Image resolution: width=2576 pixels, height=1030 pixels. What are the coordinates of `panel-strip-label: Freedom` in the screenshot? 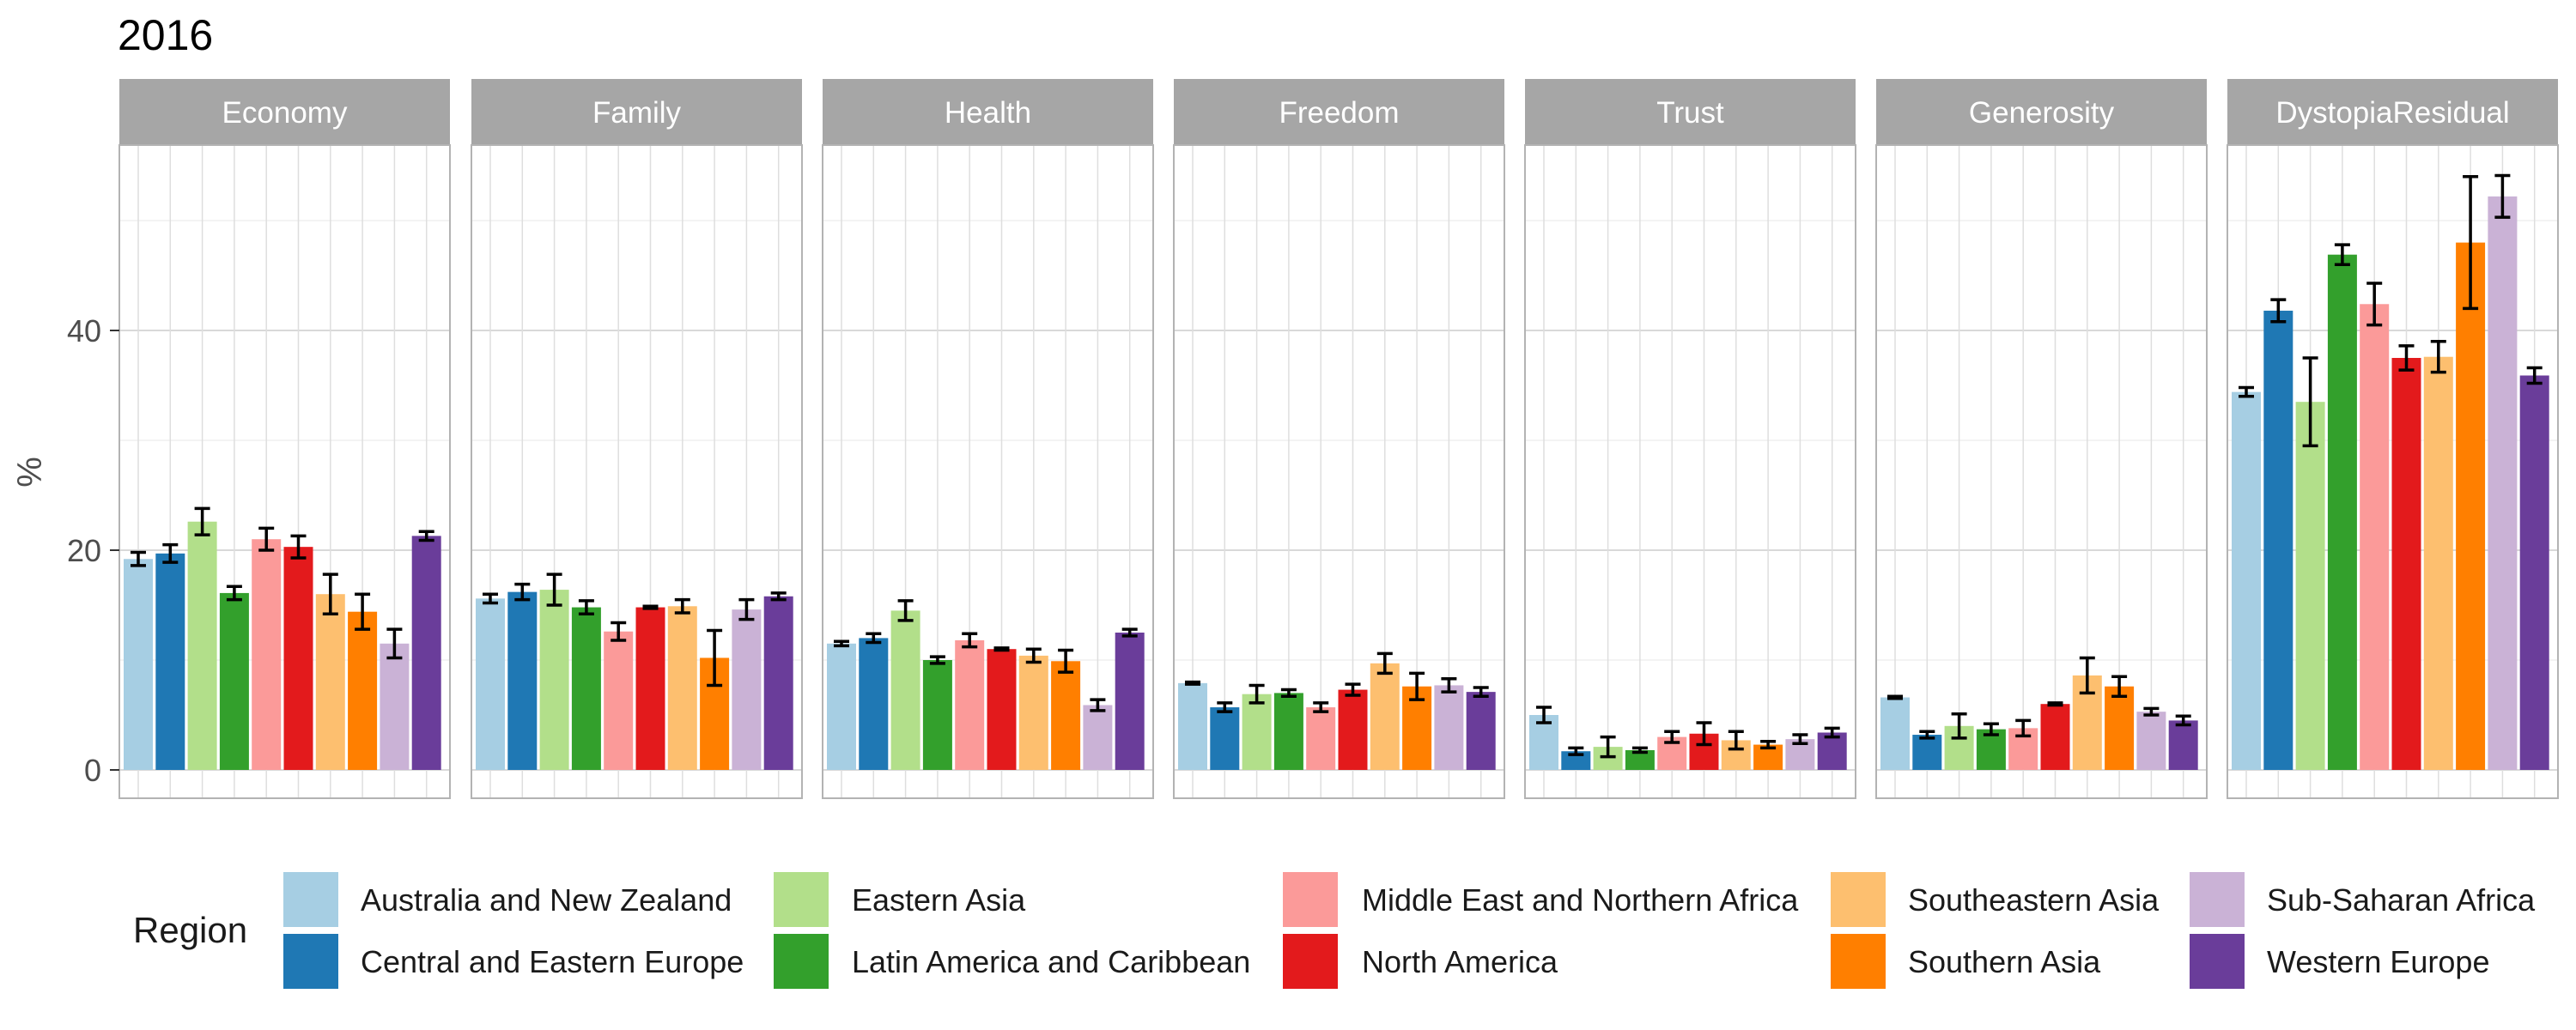 It's located at (1339, 113).